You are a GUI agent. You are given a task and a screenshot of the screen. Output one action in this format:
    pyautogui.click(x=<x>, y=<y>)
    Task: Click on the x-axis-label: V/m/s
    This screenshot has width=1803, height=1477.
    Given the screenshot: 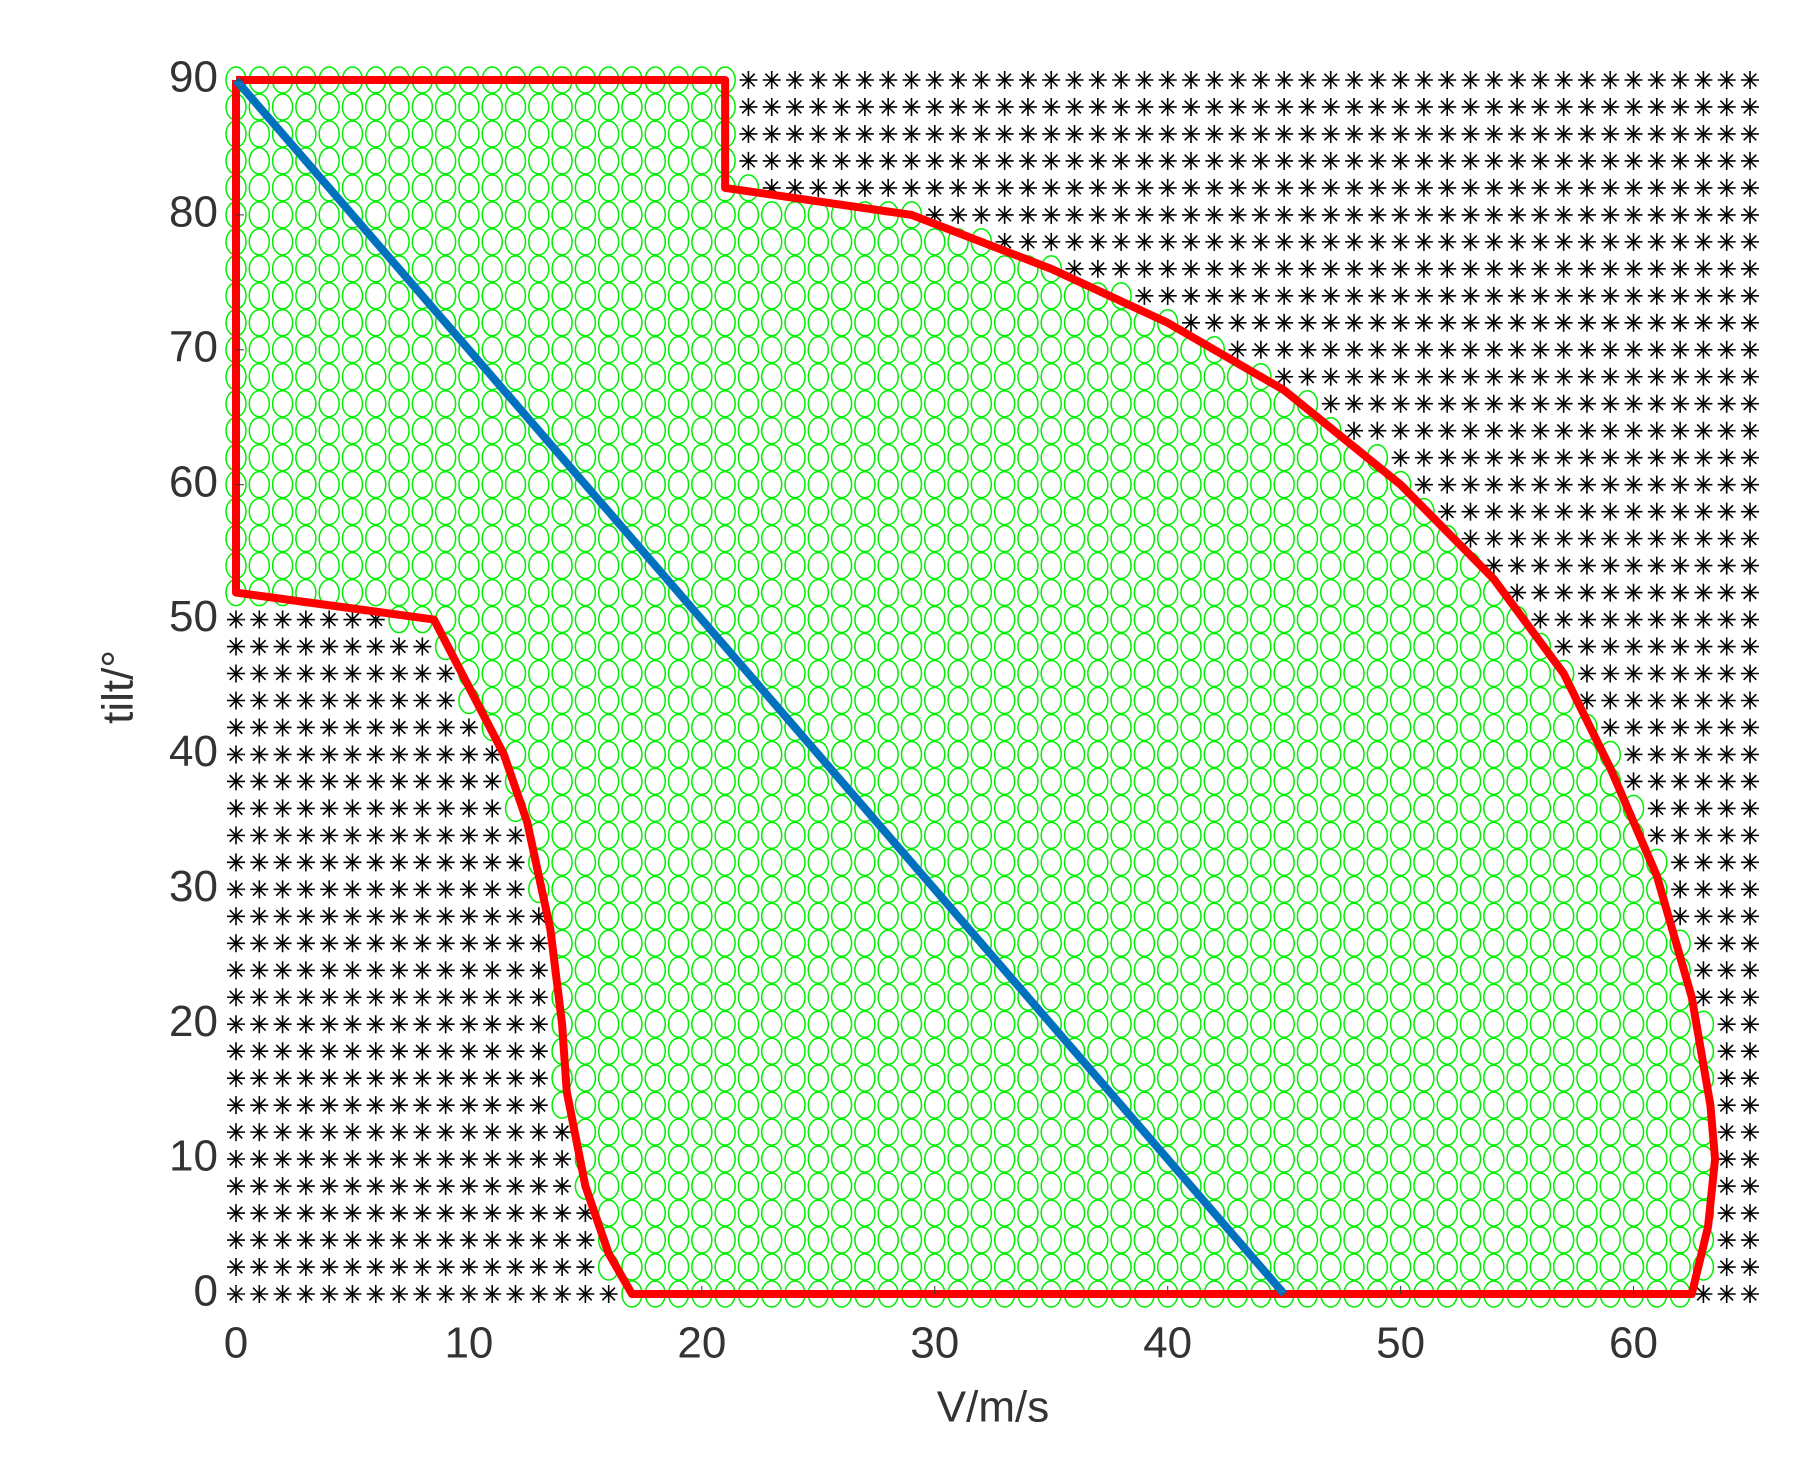 What is the action you would take?
    pyautogui.click(x=993, y=1407)
    